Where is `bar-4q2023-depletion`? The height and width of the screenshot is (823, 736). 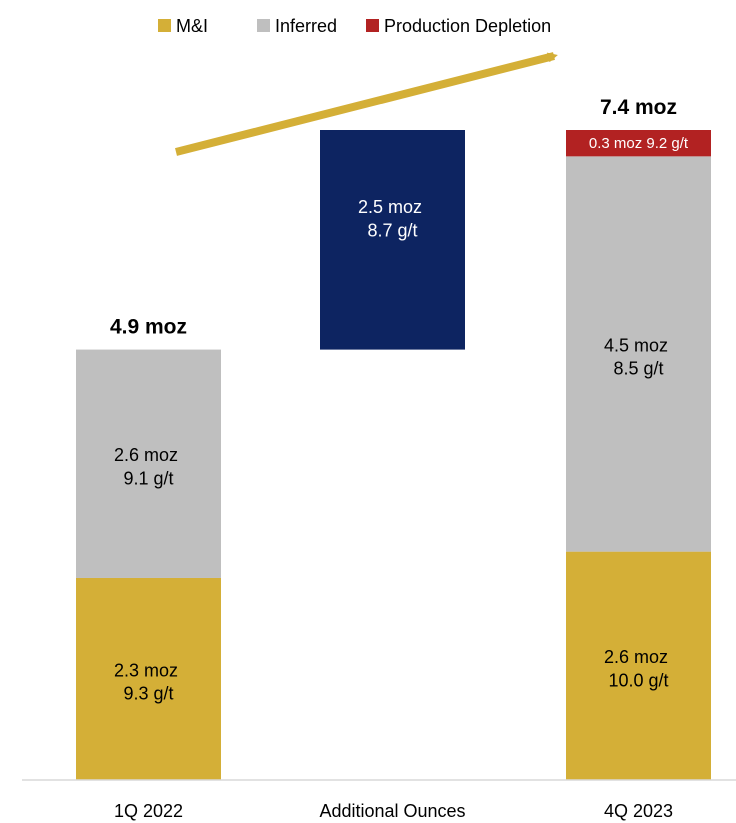 bar-4q2023-depletion is located at coordinates (638, 143).